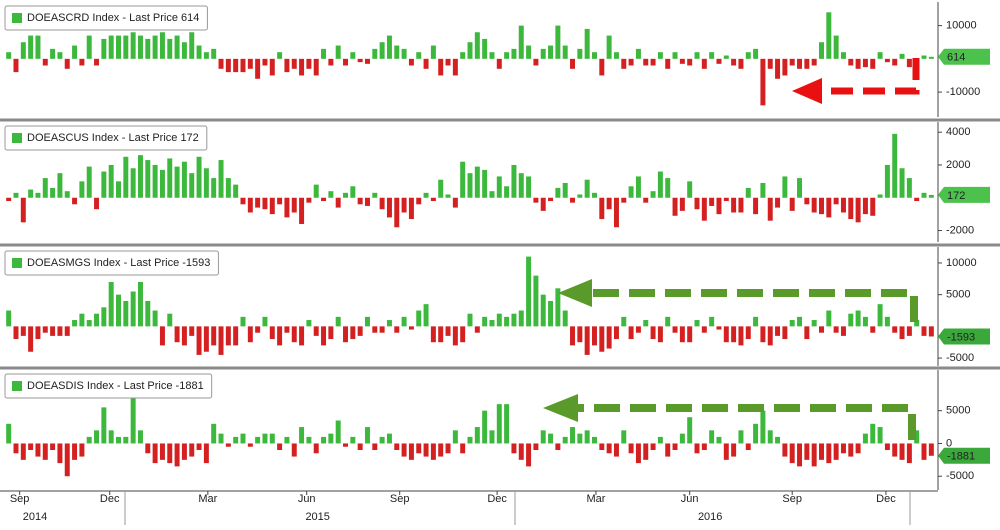 This screenshot has width=1000, height=530. Describe the element at coordinates (595, 499) in the screenshot. I see `x-tick-label: Mar` at that location.